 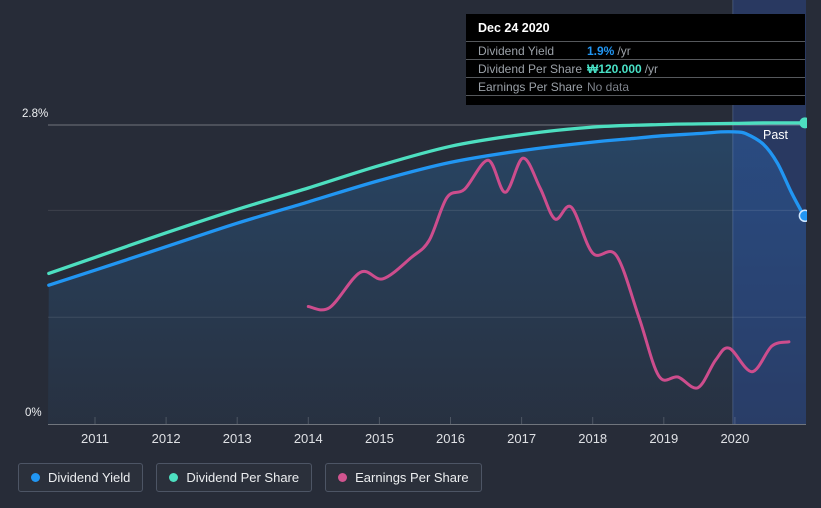 What do you see at coordinates (608, 86) in the screenshot?
I see `tooltip-value: No data` at bounding box center [608, 86].